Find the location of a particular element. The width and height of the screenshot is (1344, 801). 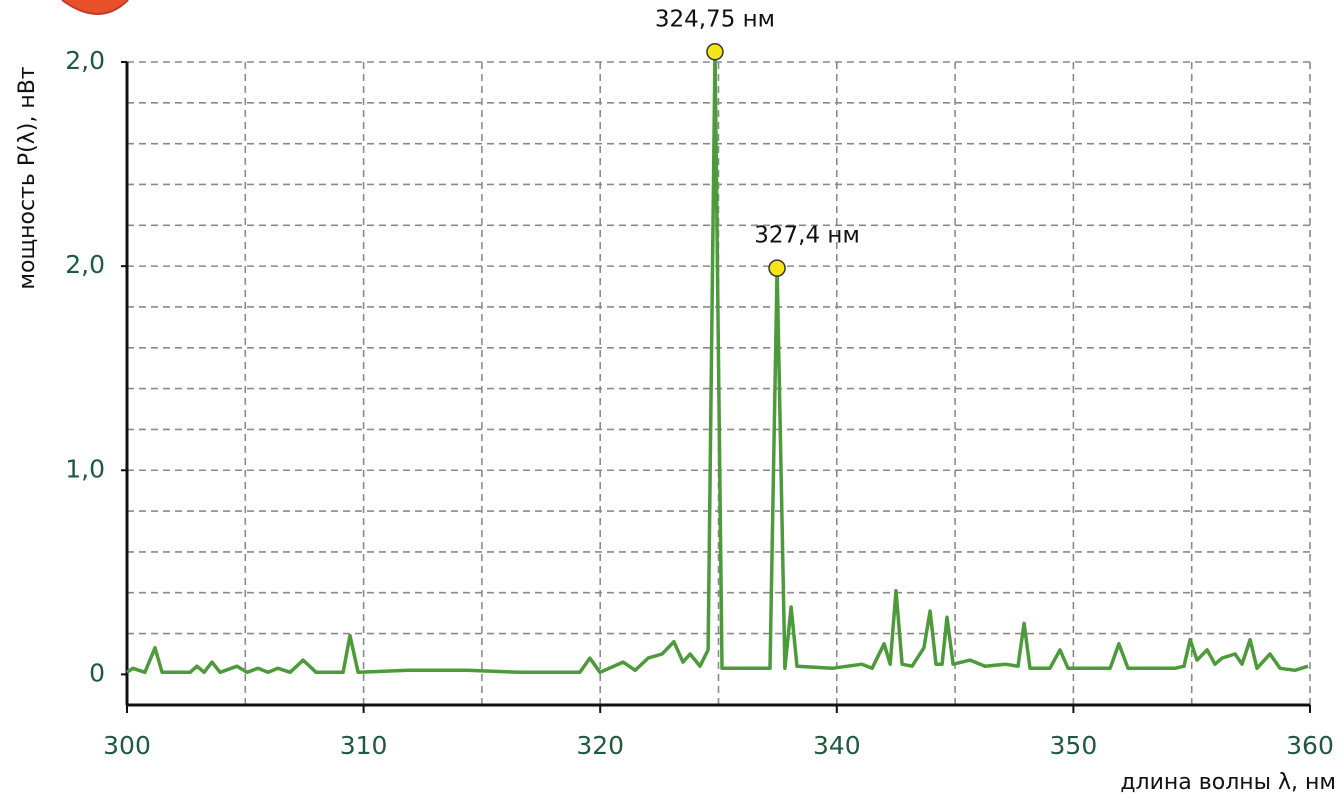

x-axis-title: длина волны λ, нм is located at coordinates (1228, 782).